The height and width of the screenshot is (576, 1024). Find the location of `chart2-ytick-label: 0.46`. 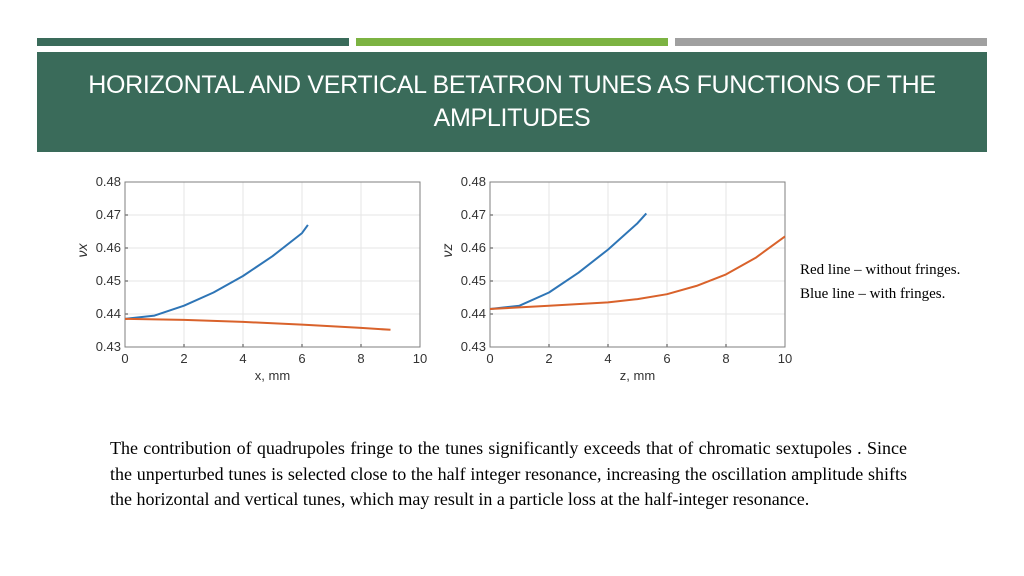

chart2-ytick-label: 0.46 is located at coordinates (473, 247).